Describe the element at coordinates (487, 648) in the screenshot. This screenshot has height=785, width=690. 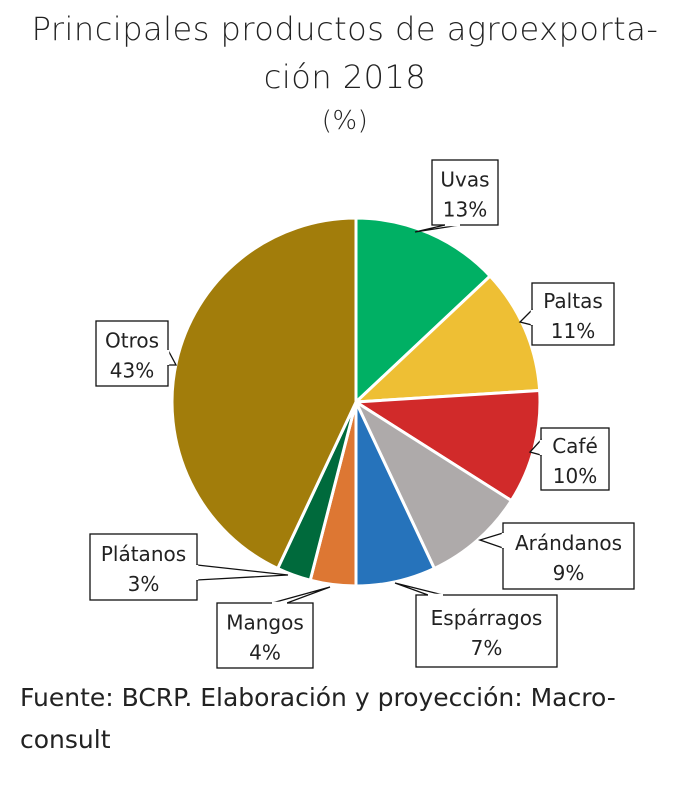
I see `slice-value-label: 7%` at that location.